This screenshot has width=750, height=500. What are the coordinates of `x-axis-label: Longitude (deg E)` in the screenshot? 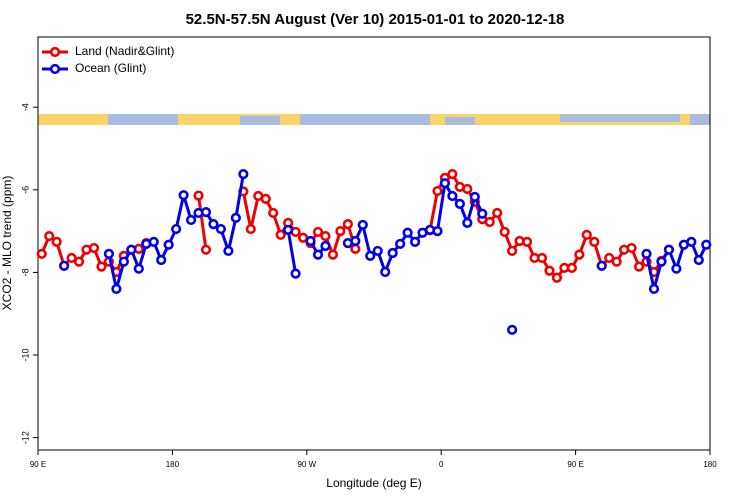 It's located at (373, 483).